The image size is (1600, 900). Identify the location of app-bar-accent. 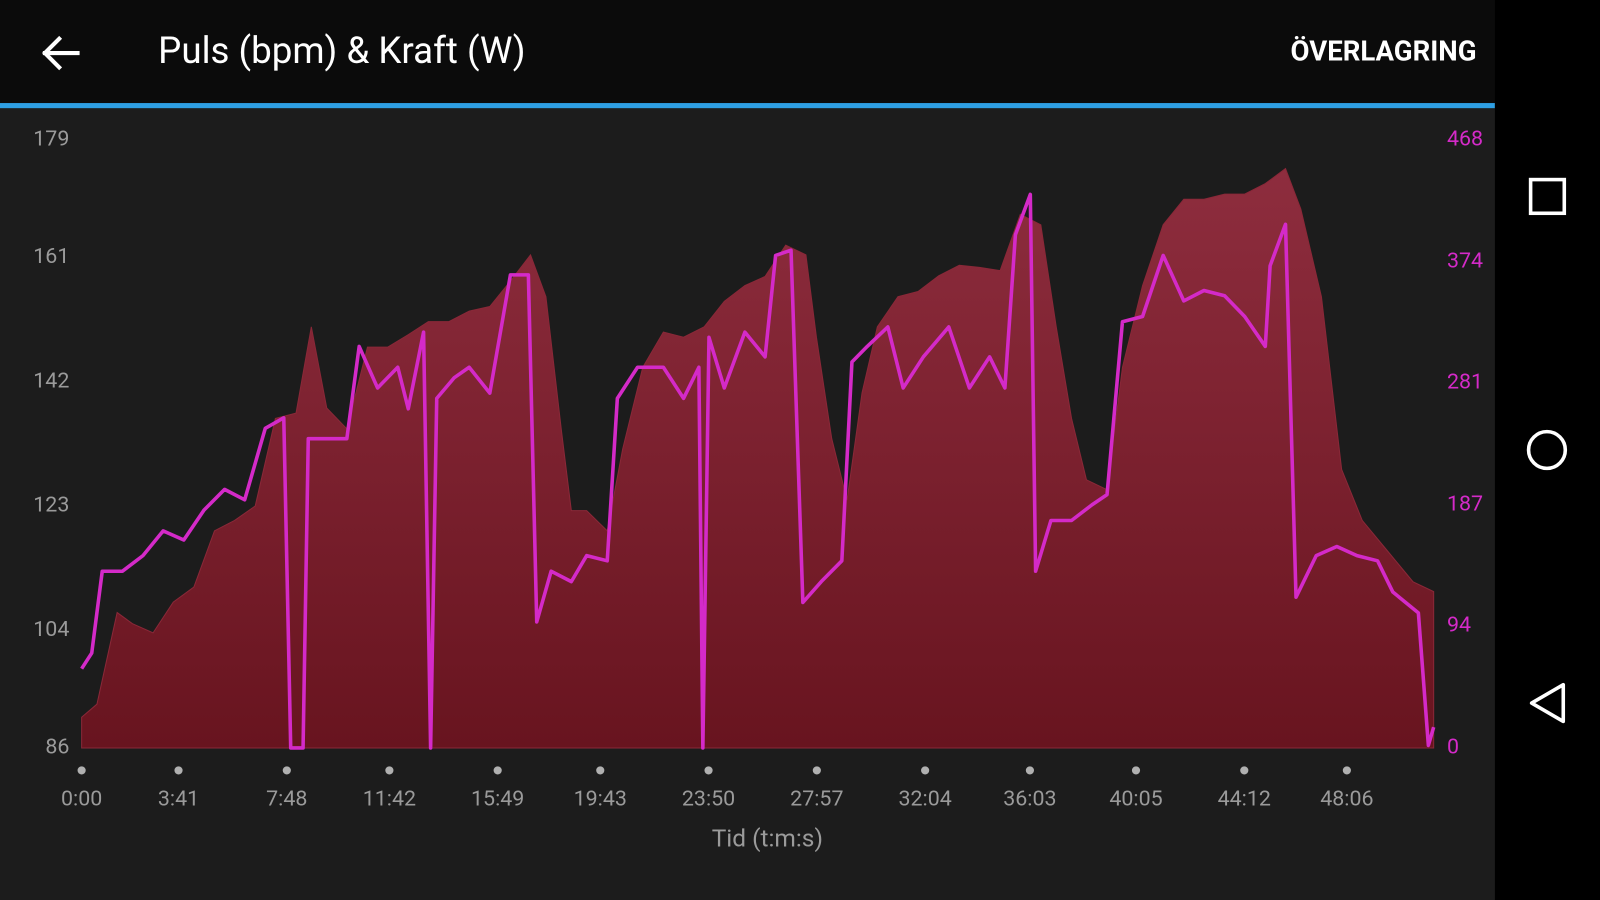
(747, 106).